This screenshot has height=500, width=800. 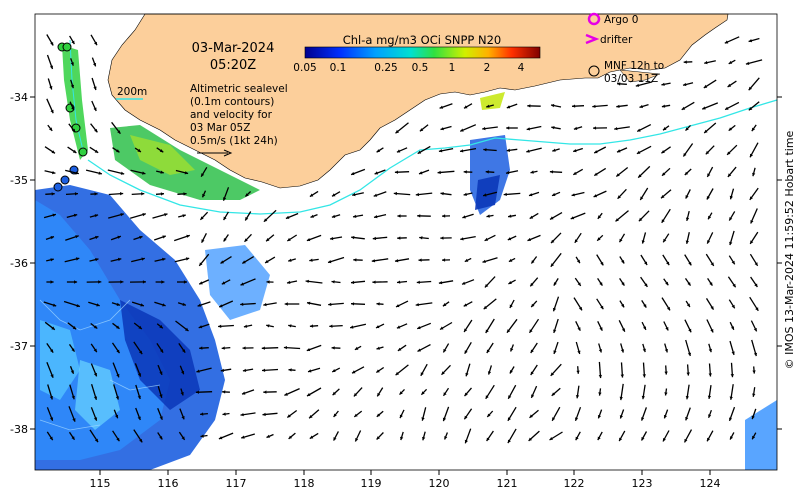 I want to click on x-tick-label: 123, so click(x=642, y=483).